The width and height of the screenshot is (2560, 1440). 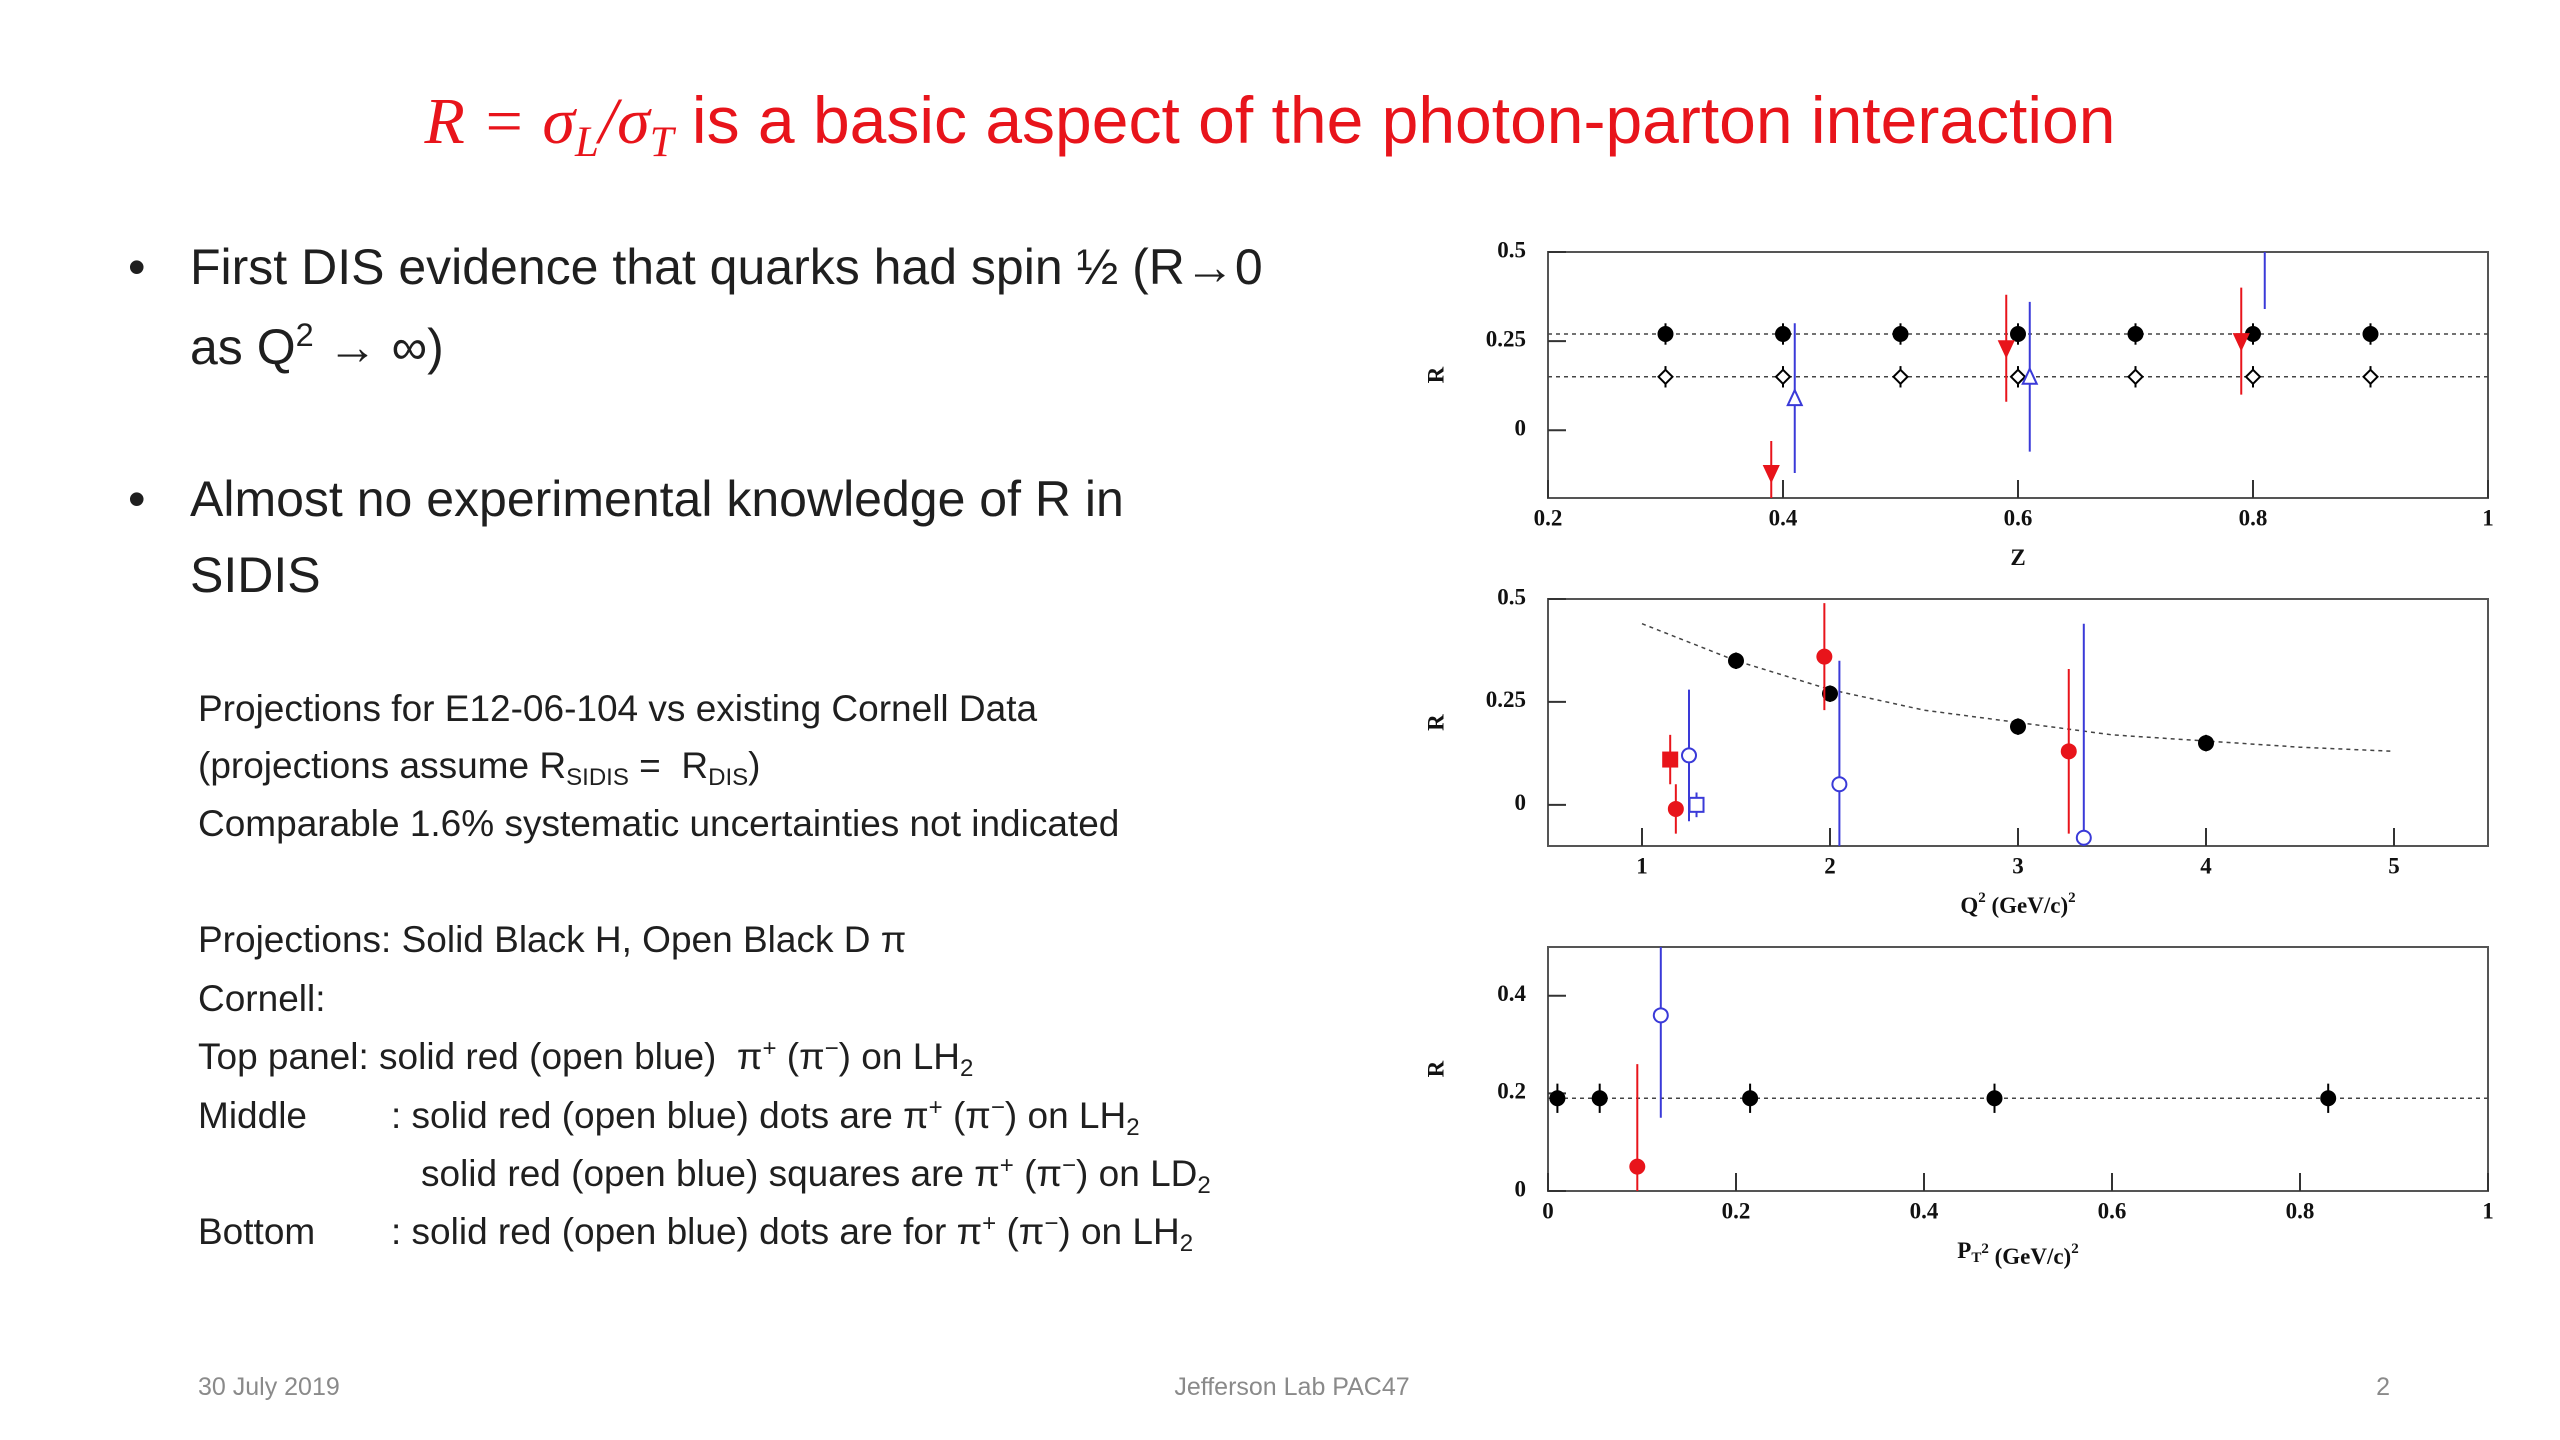 I want to click on subscript: DIS, so click(x=728, y=778).